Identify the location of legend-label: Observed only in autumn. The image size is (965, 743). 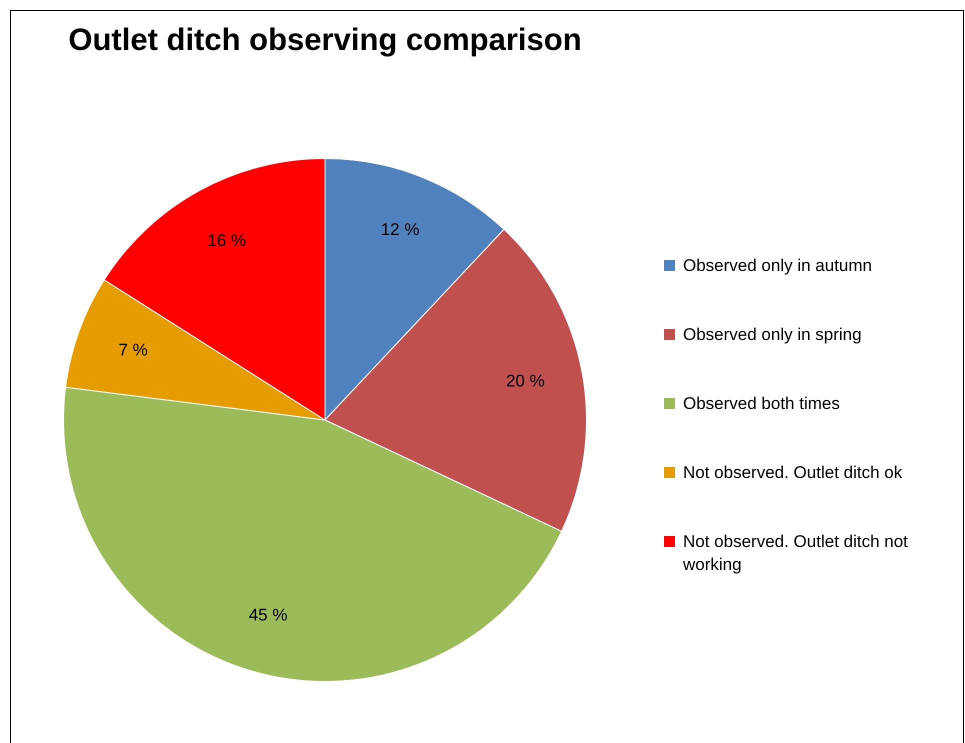
(777, 266).